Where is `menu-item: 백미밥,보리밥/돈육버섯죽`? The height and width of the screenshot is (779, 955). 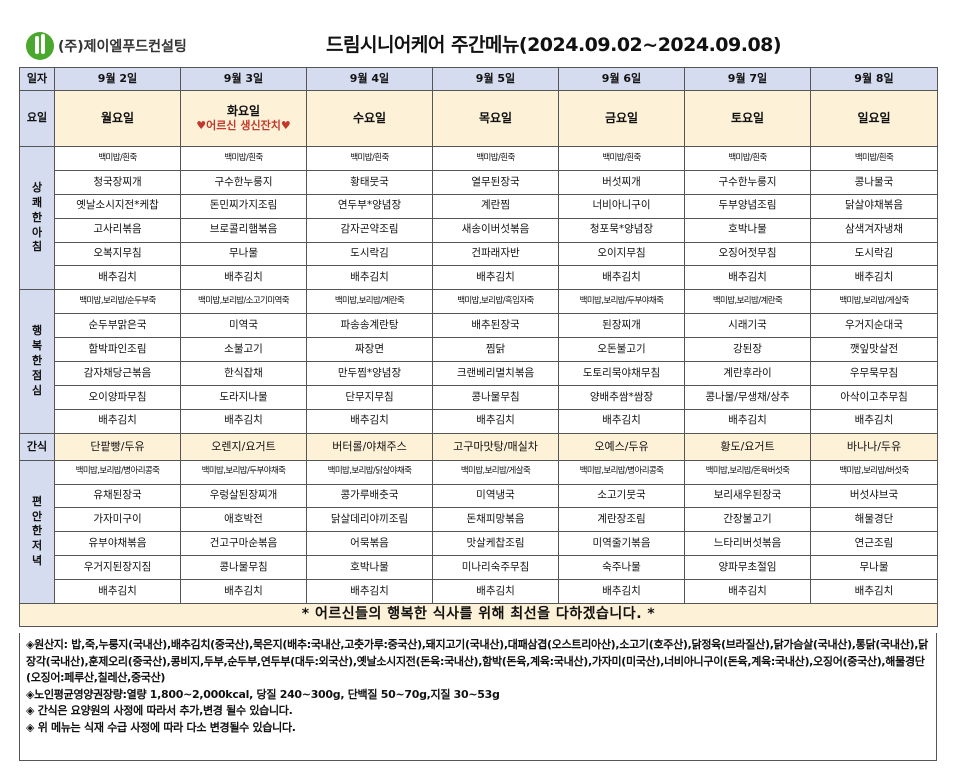
menu-item: 백미밥,보리밥/돈육버섯죽 is located at coordinates (747, 472).